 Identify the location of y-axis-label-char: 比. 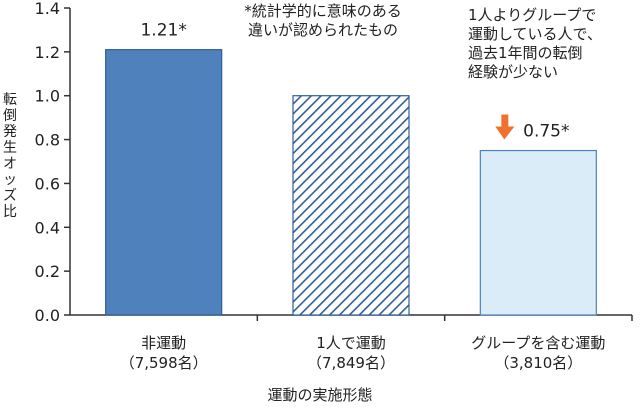
(10, 212).